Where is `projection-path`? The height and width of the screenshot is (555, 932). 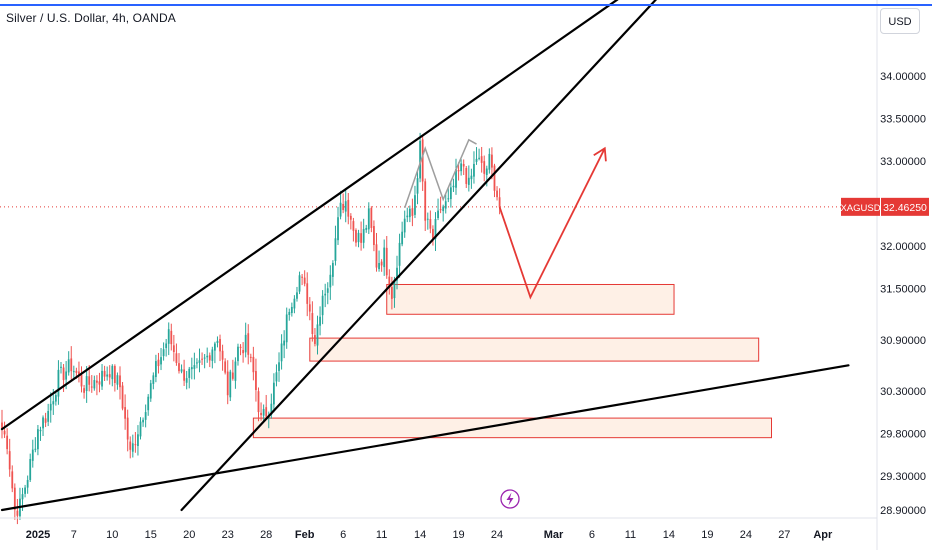
projection-path is located at coordinates (552, 223).